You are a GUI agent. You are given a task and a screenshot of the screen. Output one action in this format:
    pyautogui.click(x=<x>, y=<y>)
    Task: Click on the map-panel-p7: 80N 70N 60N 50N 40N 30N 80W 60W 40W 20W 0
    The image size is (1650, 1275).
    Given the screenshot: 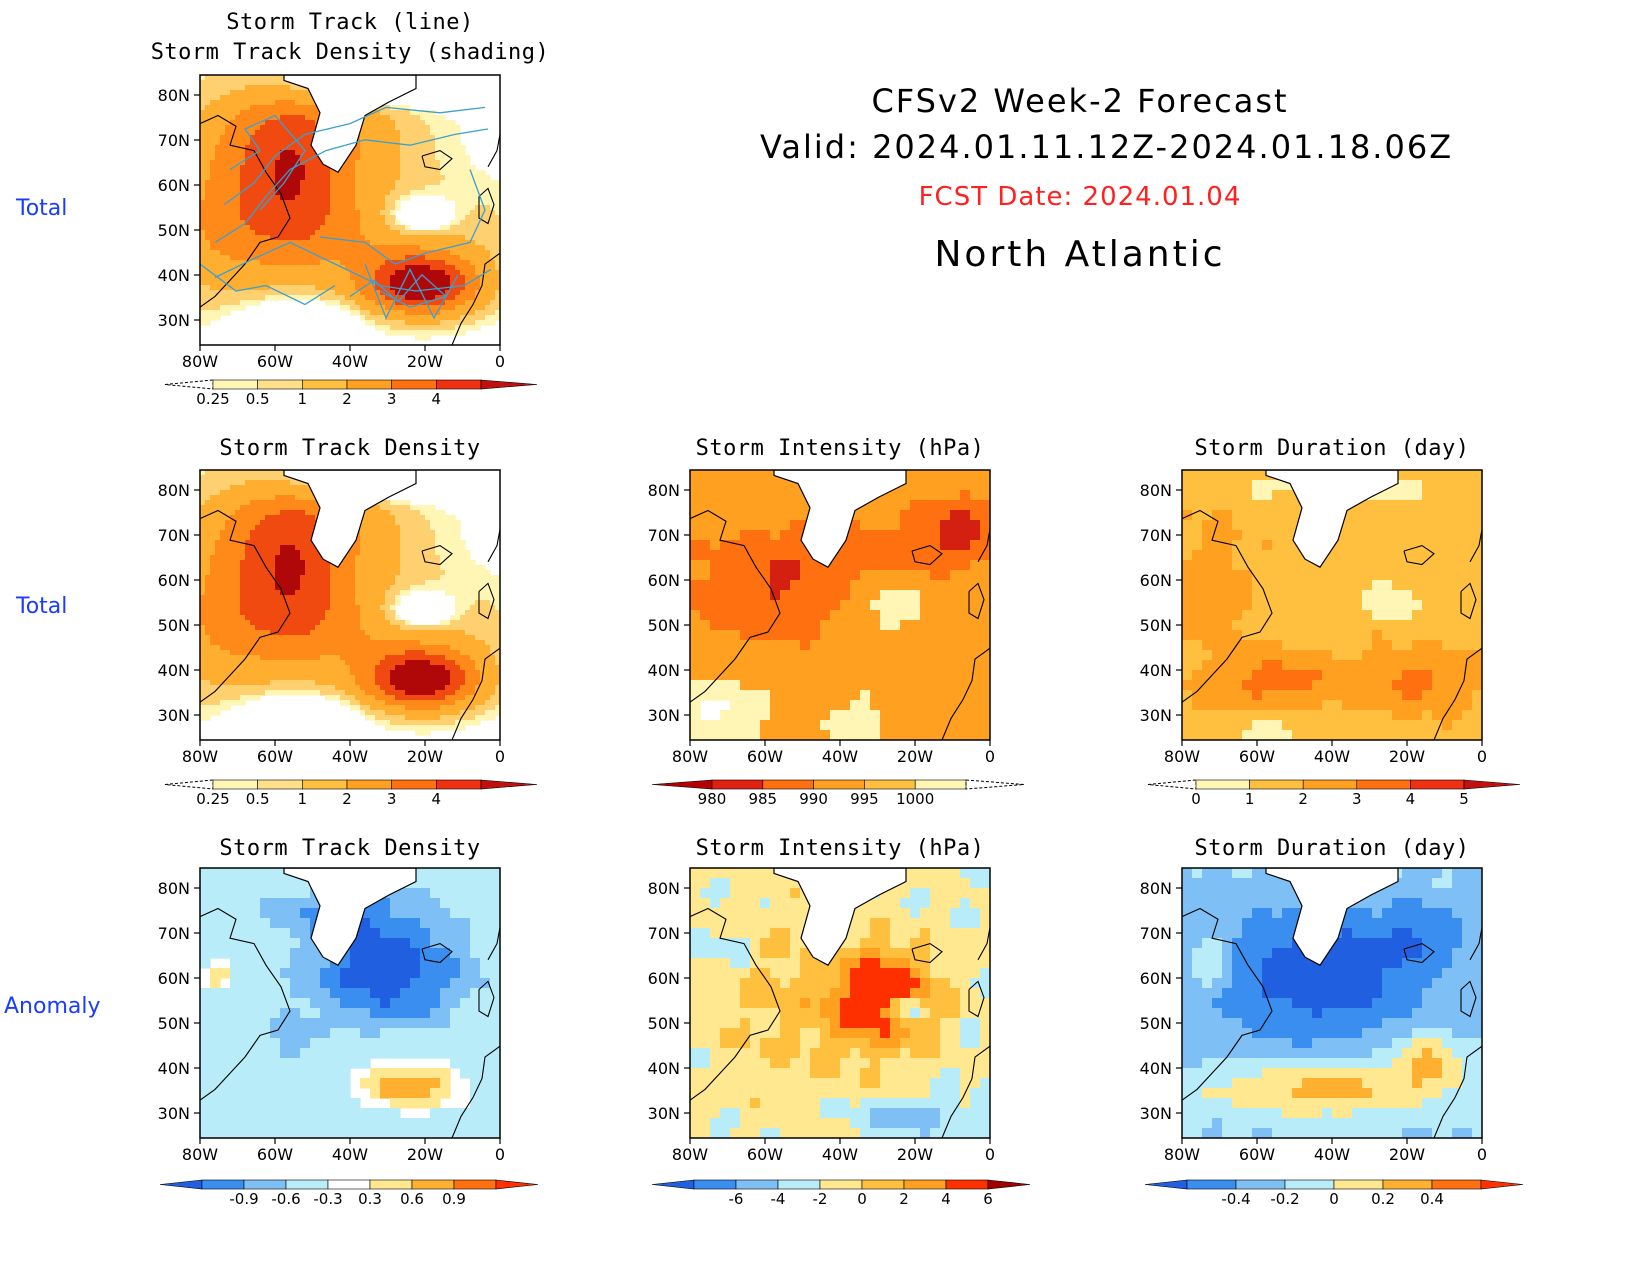 What is the action you would take?
    pyautogui.click(x=1313, y=1015)
    